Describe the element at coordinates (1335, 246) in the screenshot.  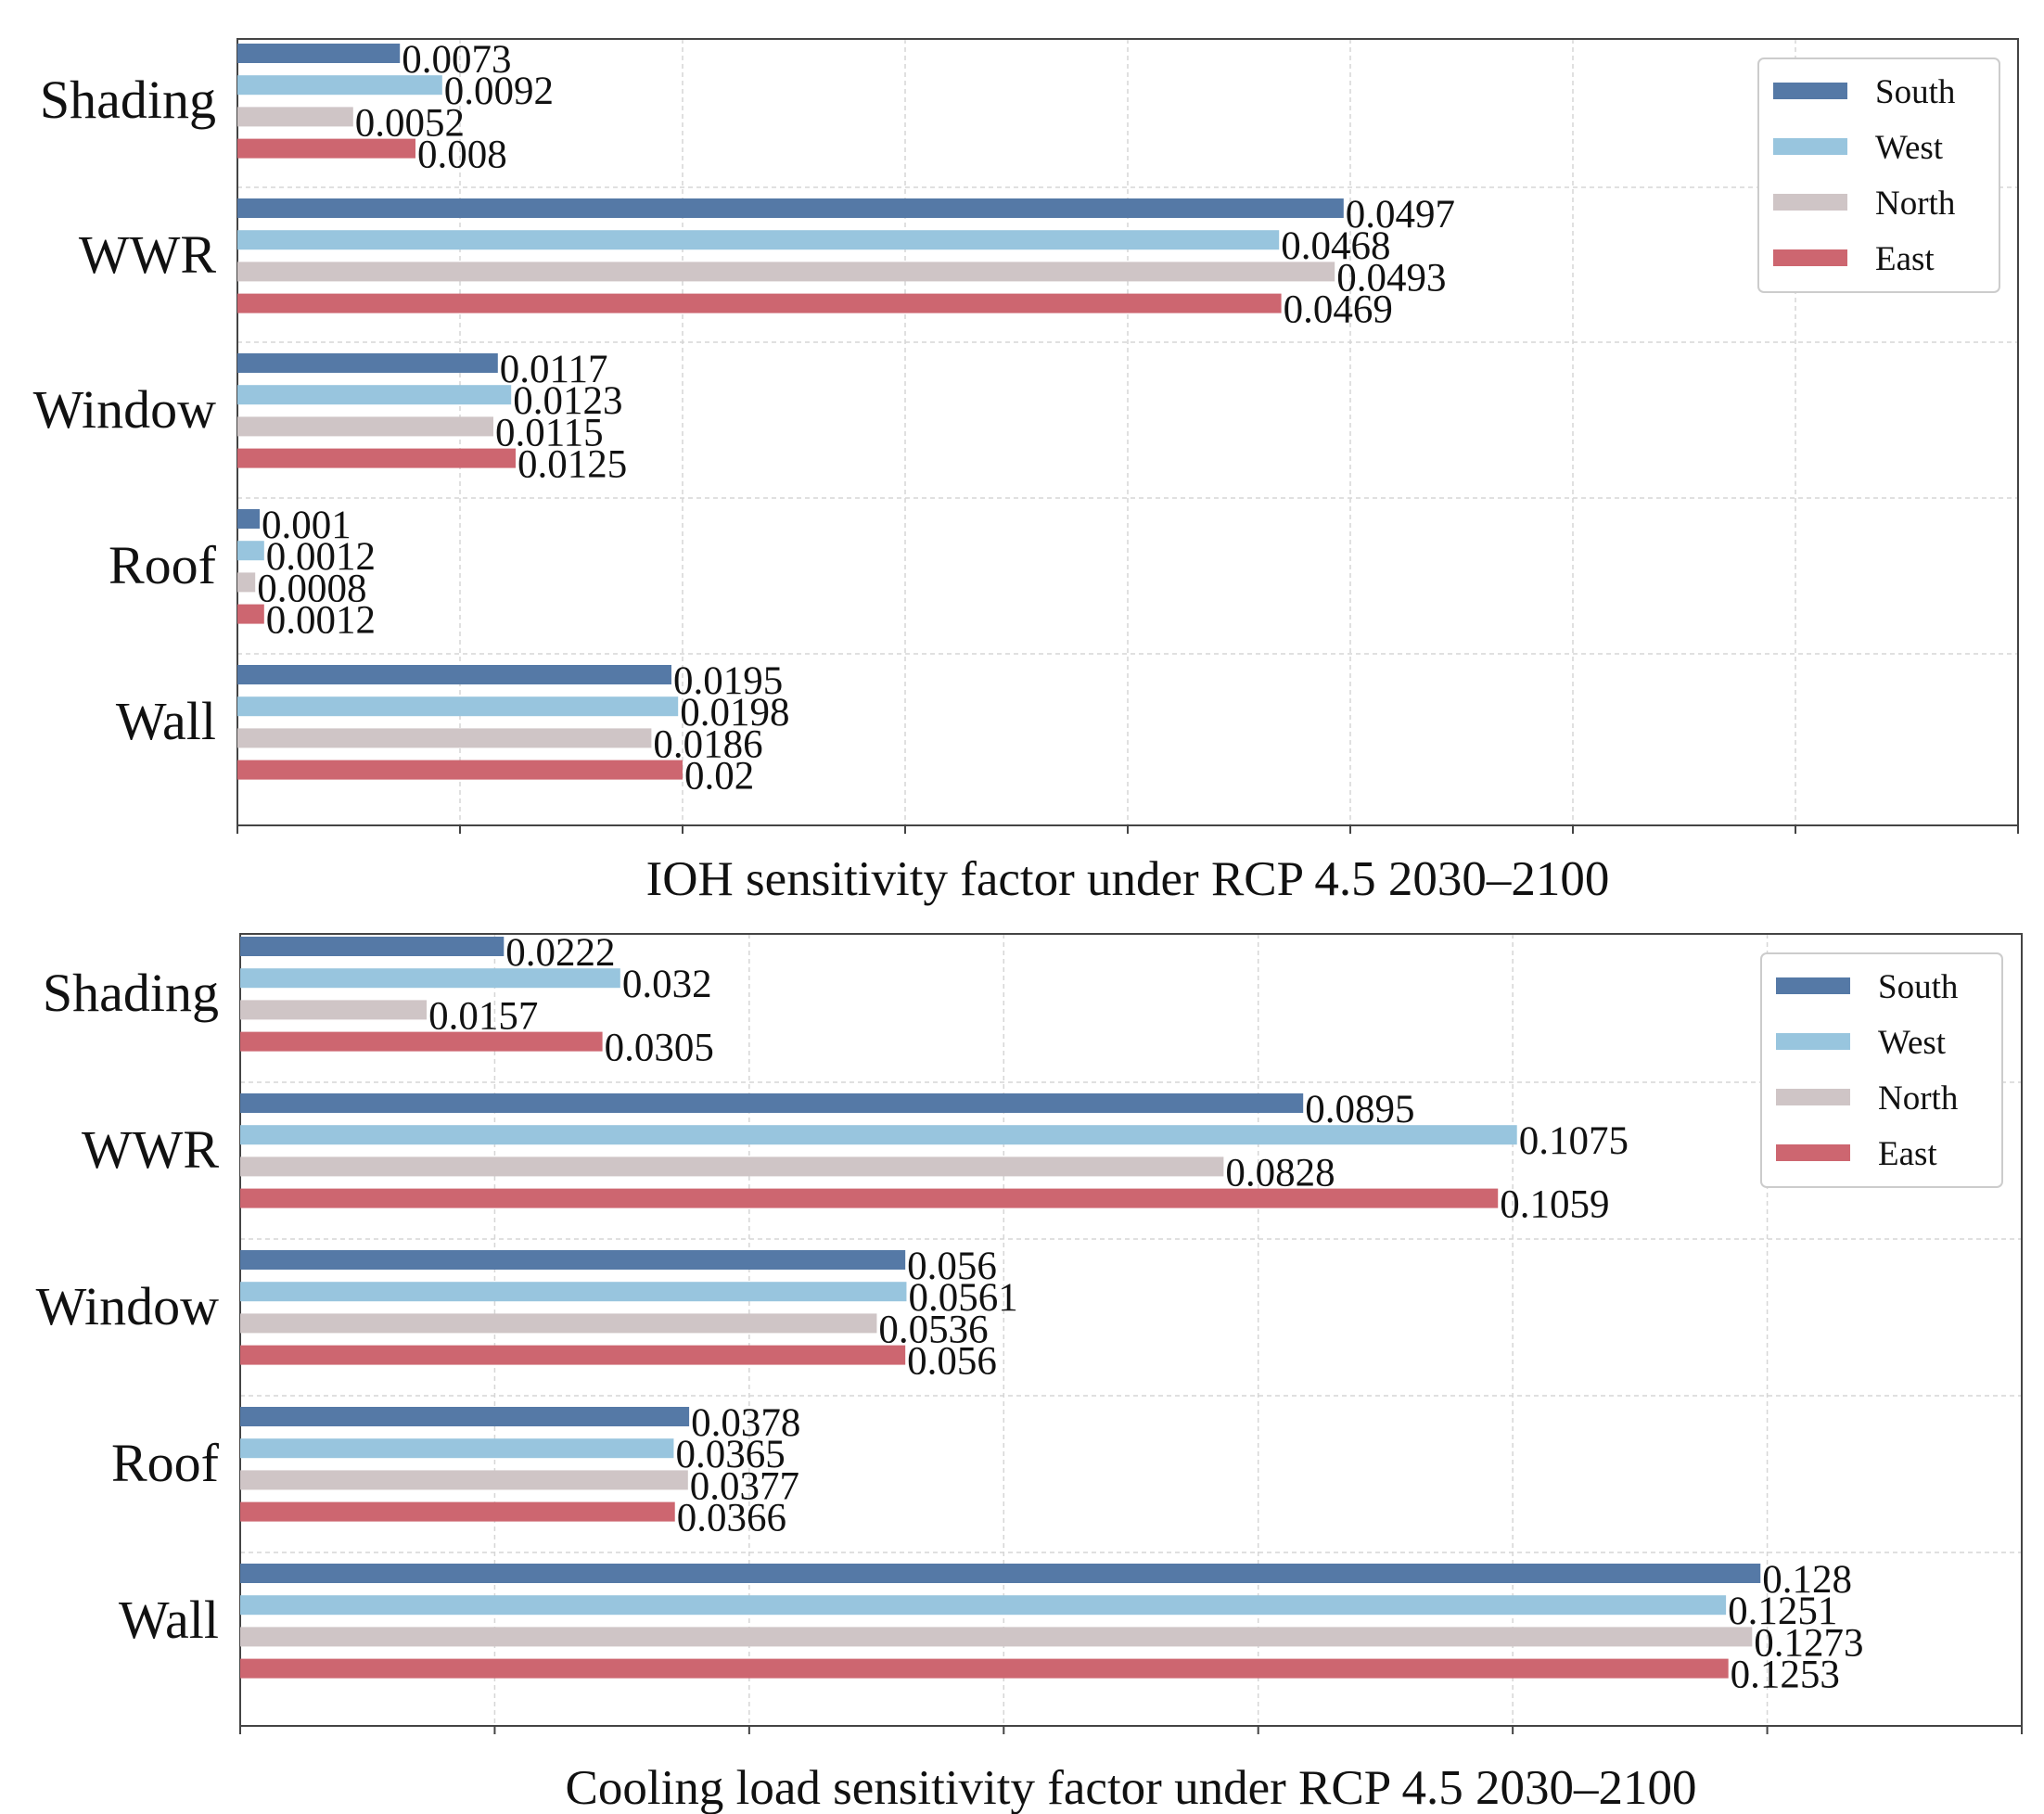
I see `value-label-wwr-west: 0.0468` at that location.